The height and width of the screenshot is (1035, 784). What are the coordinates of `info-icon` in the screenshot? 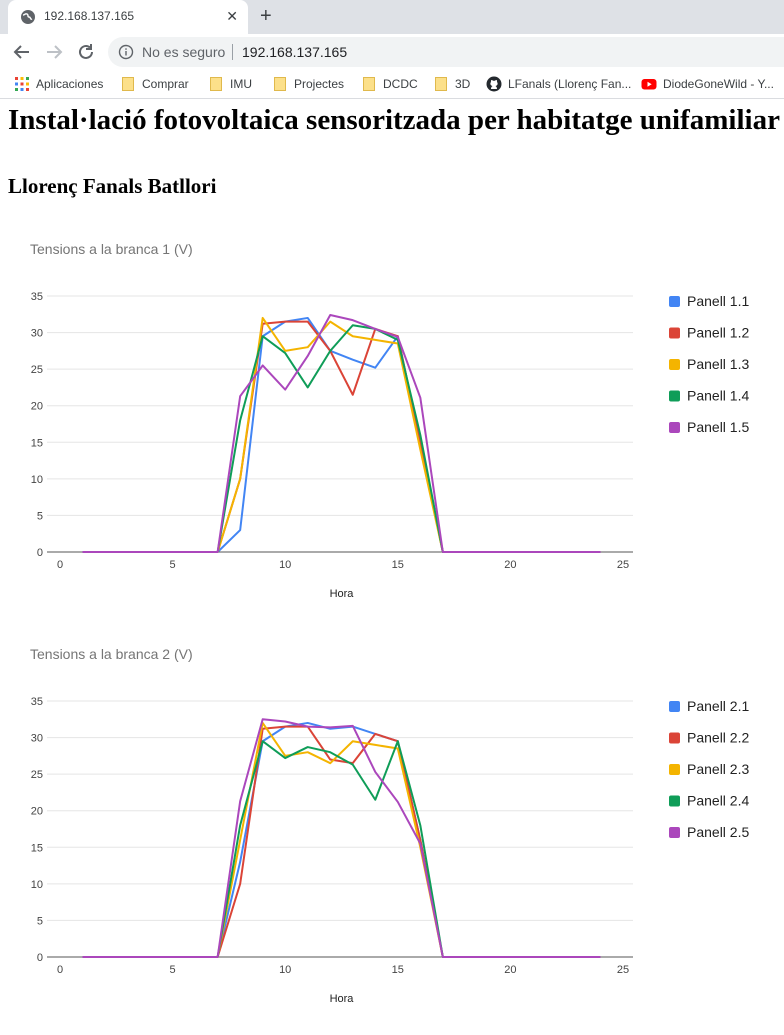 It's located at (126, 52).